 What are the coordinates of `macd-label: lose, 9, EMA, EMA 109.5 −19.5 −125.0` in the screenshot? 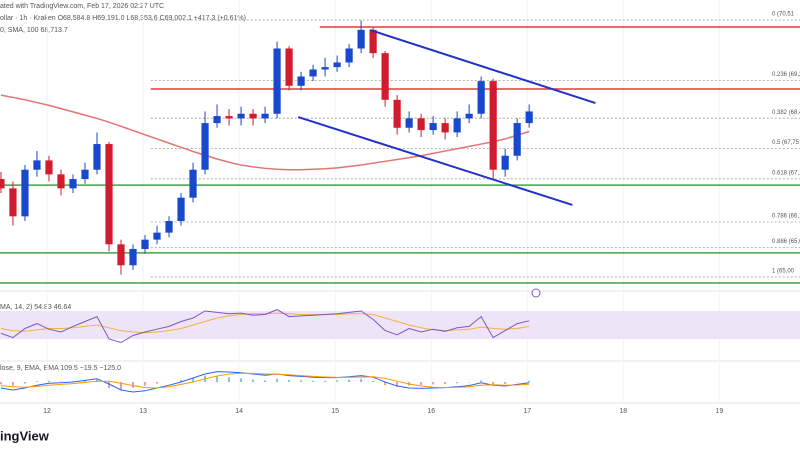 It's located at (60, 368).